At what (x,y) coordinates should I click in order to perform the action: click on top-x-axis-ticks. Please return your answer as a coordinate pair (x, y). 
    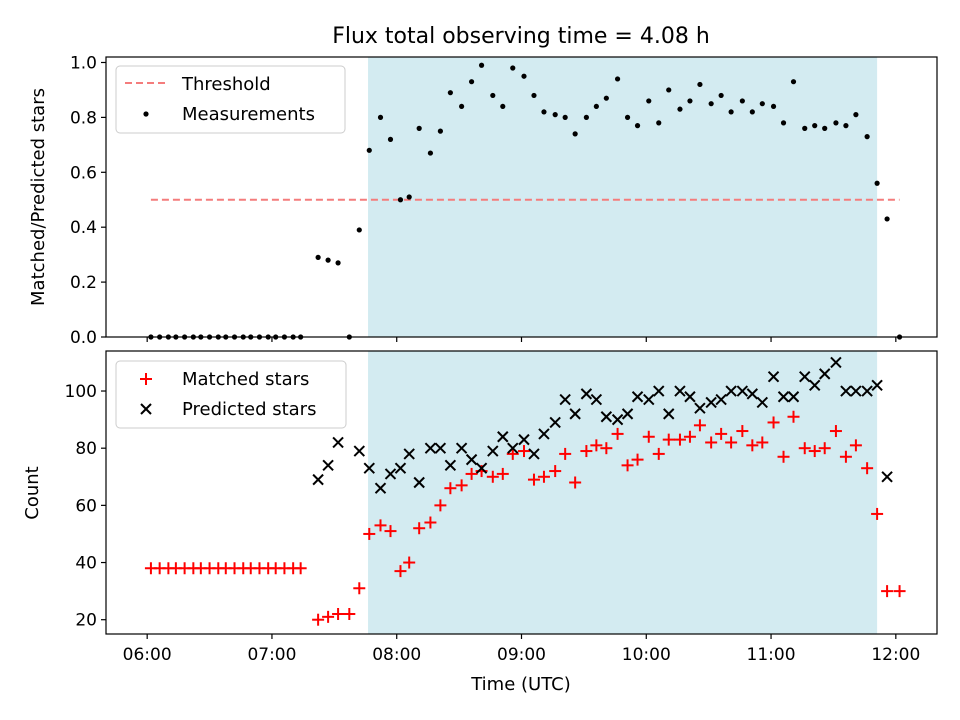
    Looking at the image, I should click on (521, 339).